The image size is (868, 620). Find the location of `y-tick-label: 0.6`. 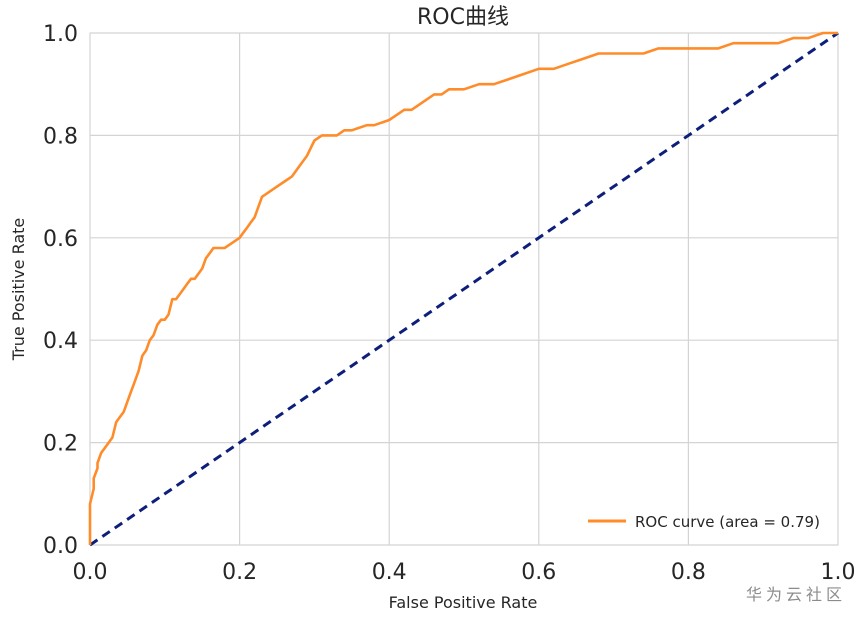

y-tick-label: 0.6 is located at coordinates (60, 239).